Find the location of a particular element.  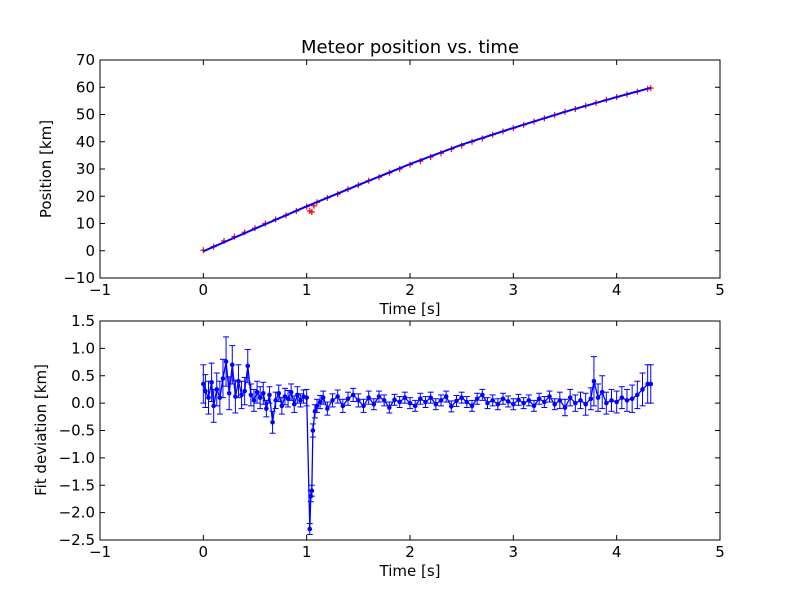

position-x-tick-label: 1 is located at coordinates (307, 290).